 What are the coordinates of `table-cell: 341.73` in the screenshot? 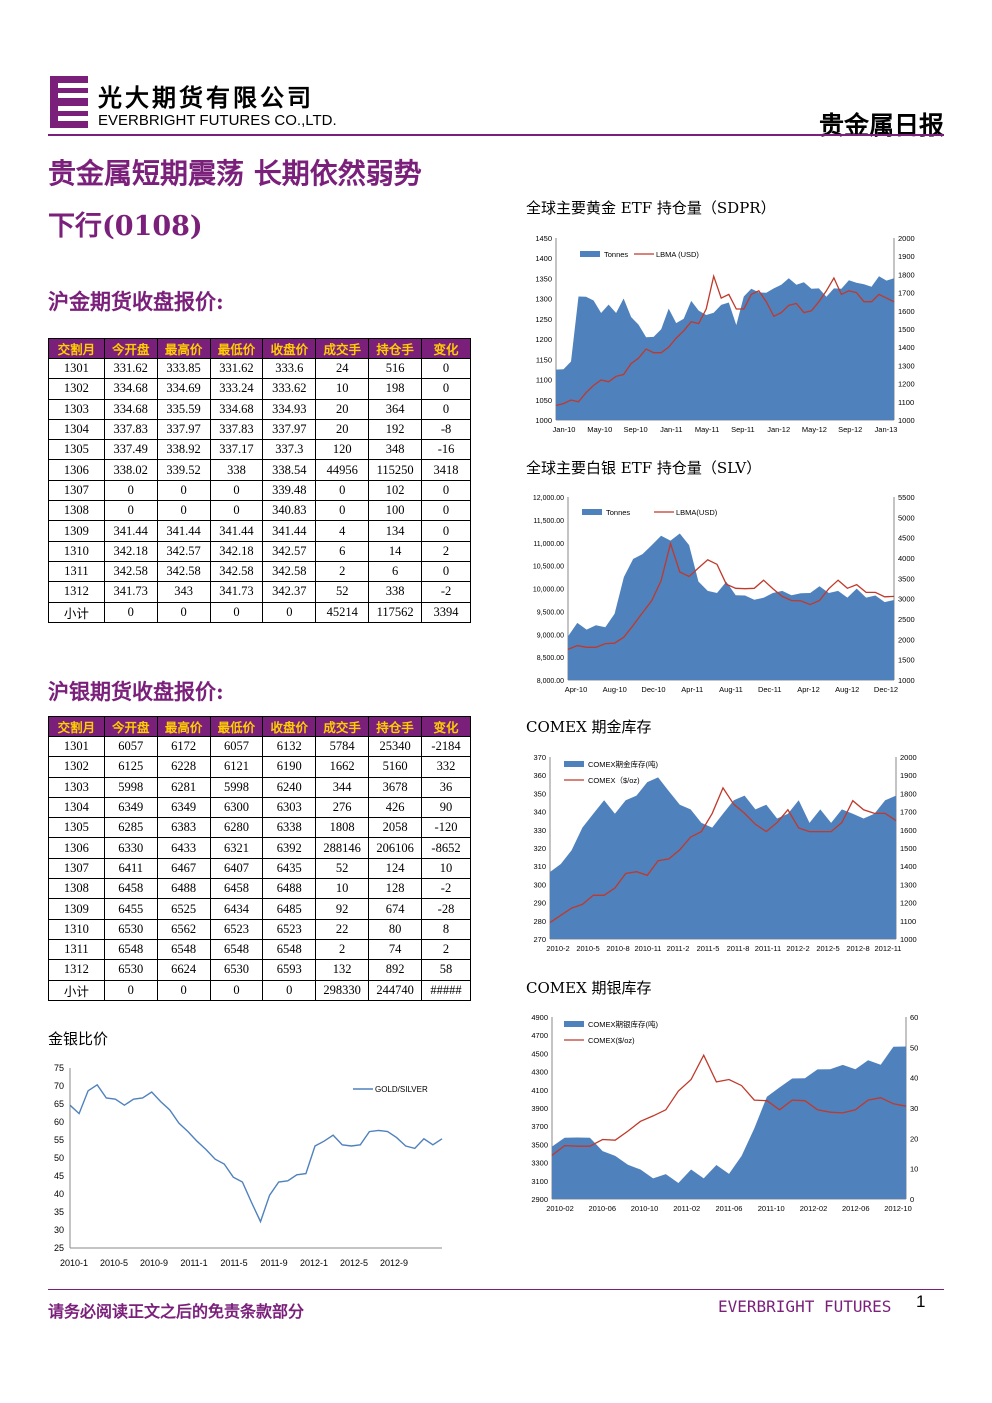 It's located at (130, 592).